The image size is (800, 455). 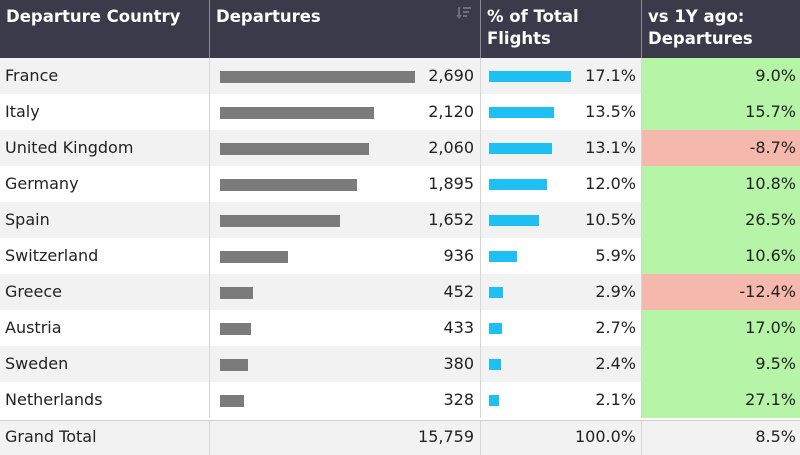 What do you see at coordinates (605, 436) in the screenshot?
I see `grand-total-share-value: 100.0%` at bounding box center [605, 436].